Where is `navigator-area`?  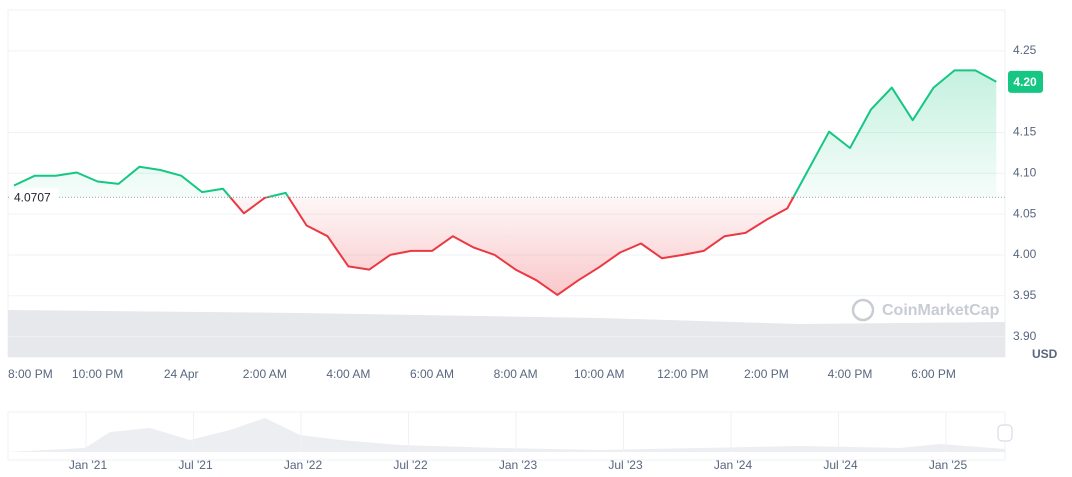 navigator-area is located at coordinates (506, 435).